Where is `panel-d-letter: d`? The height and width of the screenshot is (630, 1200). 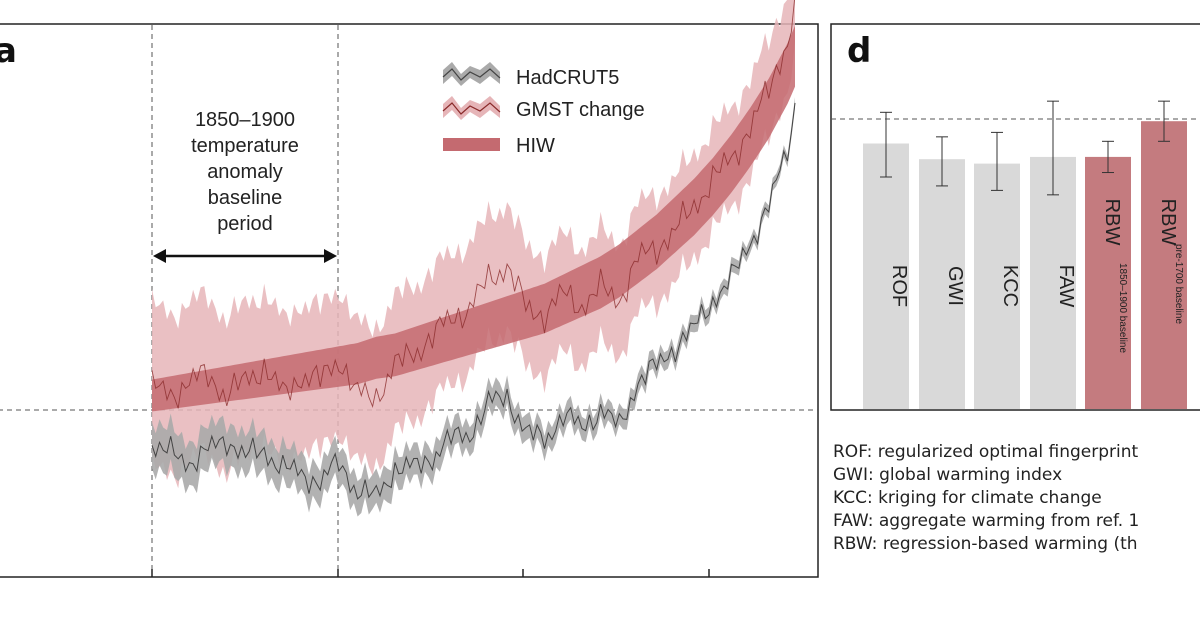 panel-d-letter: d is located at coordinates (859, 51).